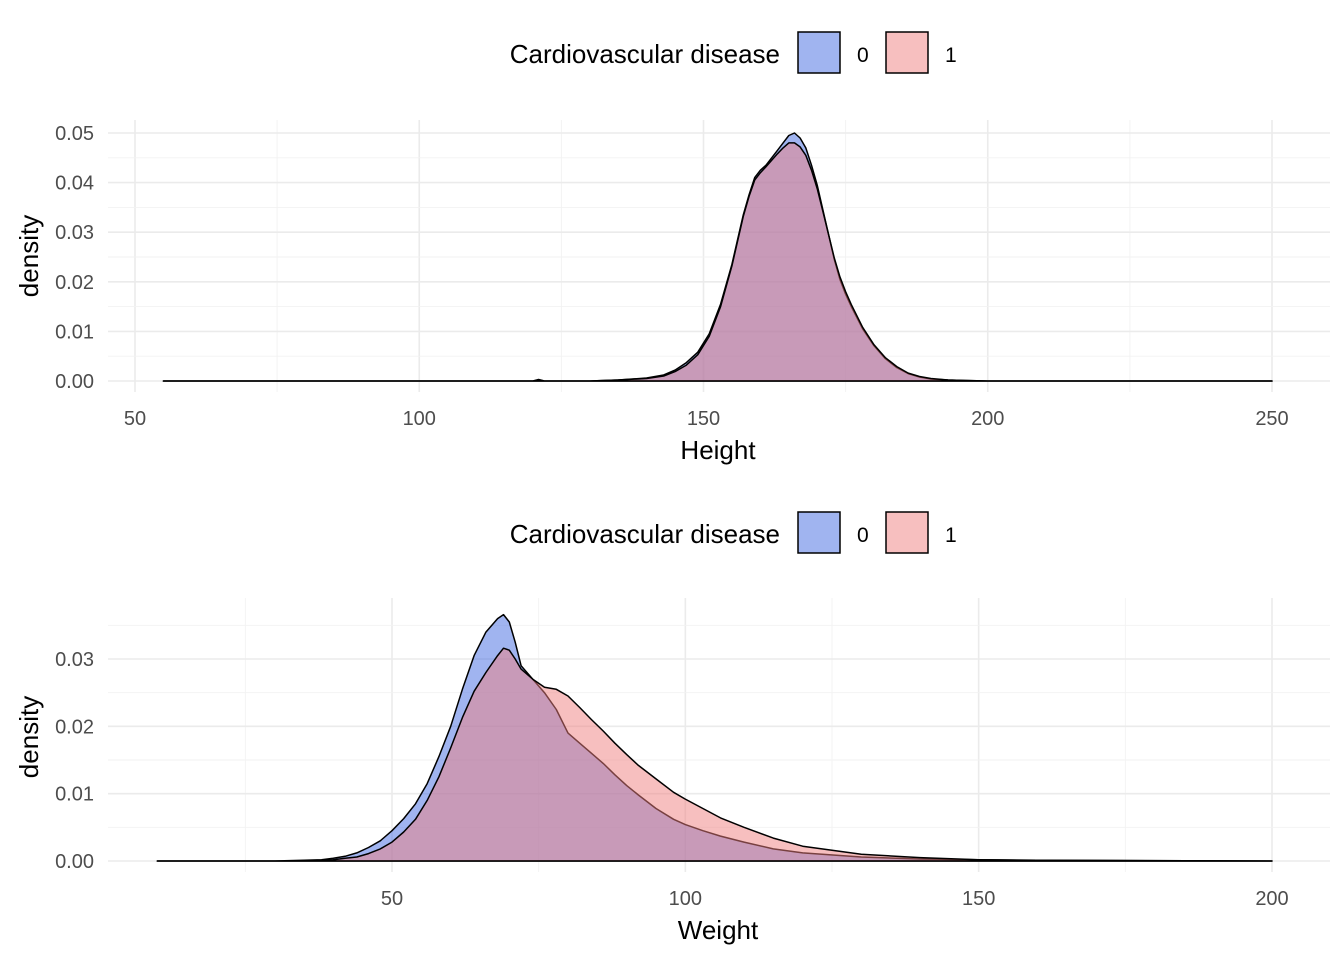 Image resolution: width=1344 pixels, height=960 pixels. What do you see at coordinates (1271, 419) in the screenshot?
I see `height-x-tick-label: 250` at bounding box center [1271, 419].